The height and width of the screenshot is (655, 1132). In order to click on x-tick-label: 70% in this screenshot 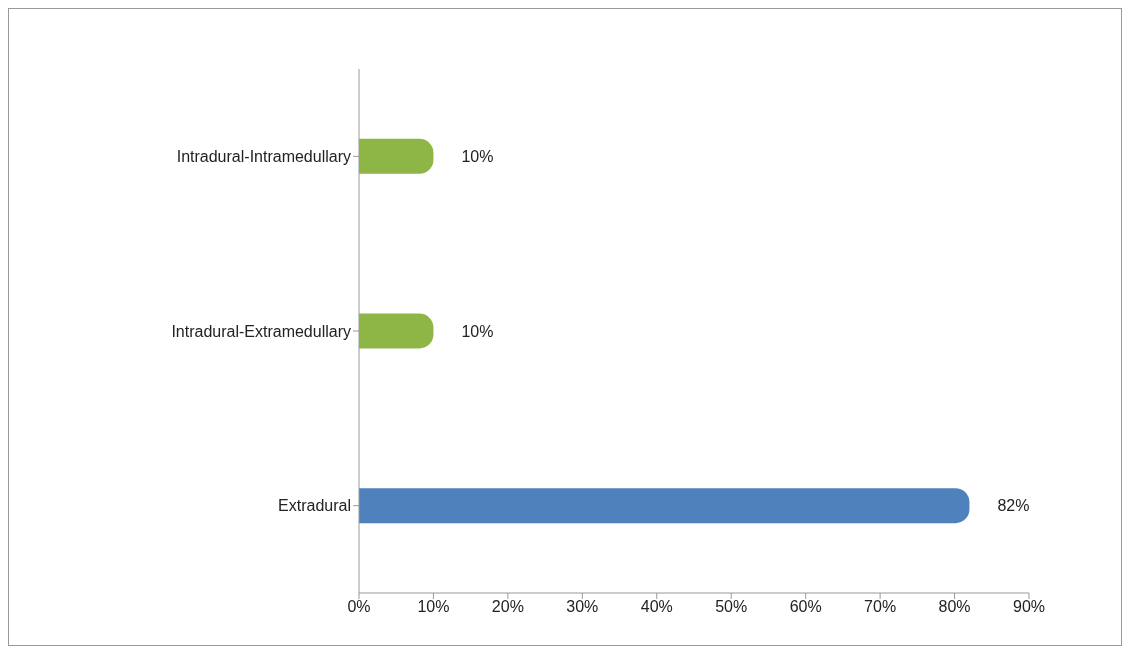, I will do `click(880, 607)`.